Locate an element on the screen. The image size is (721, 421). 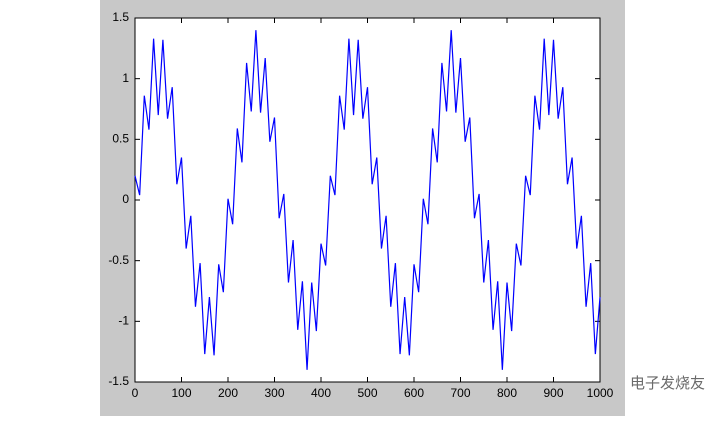
watermark: 电子发烧友 is located at coordinates (667, 383).